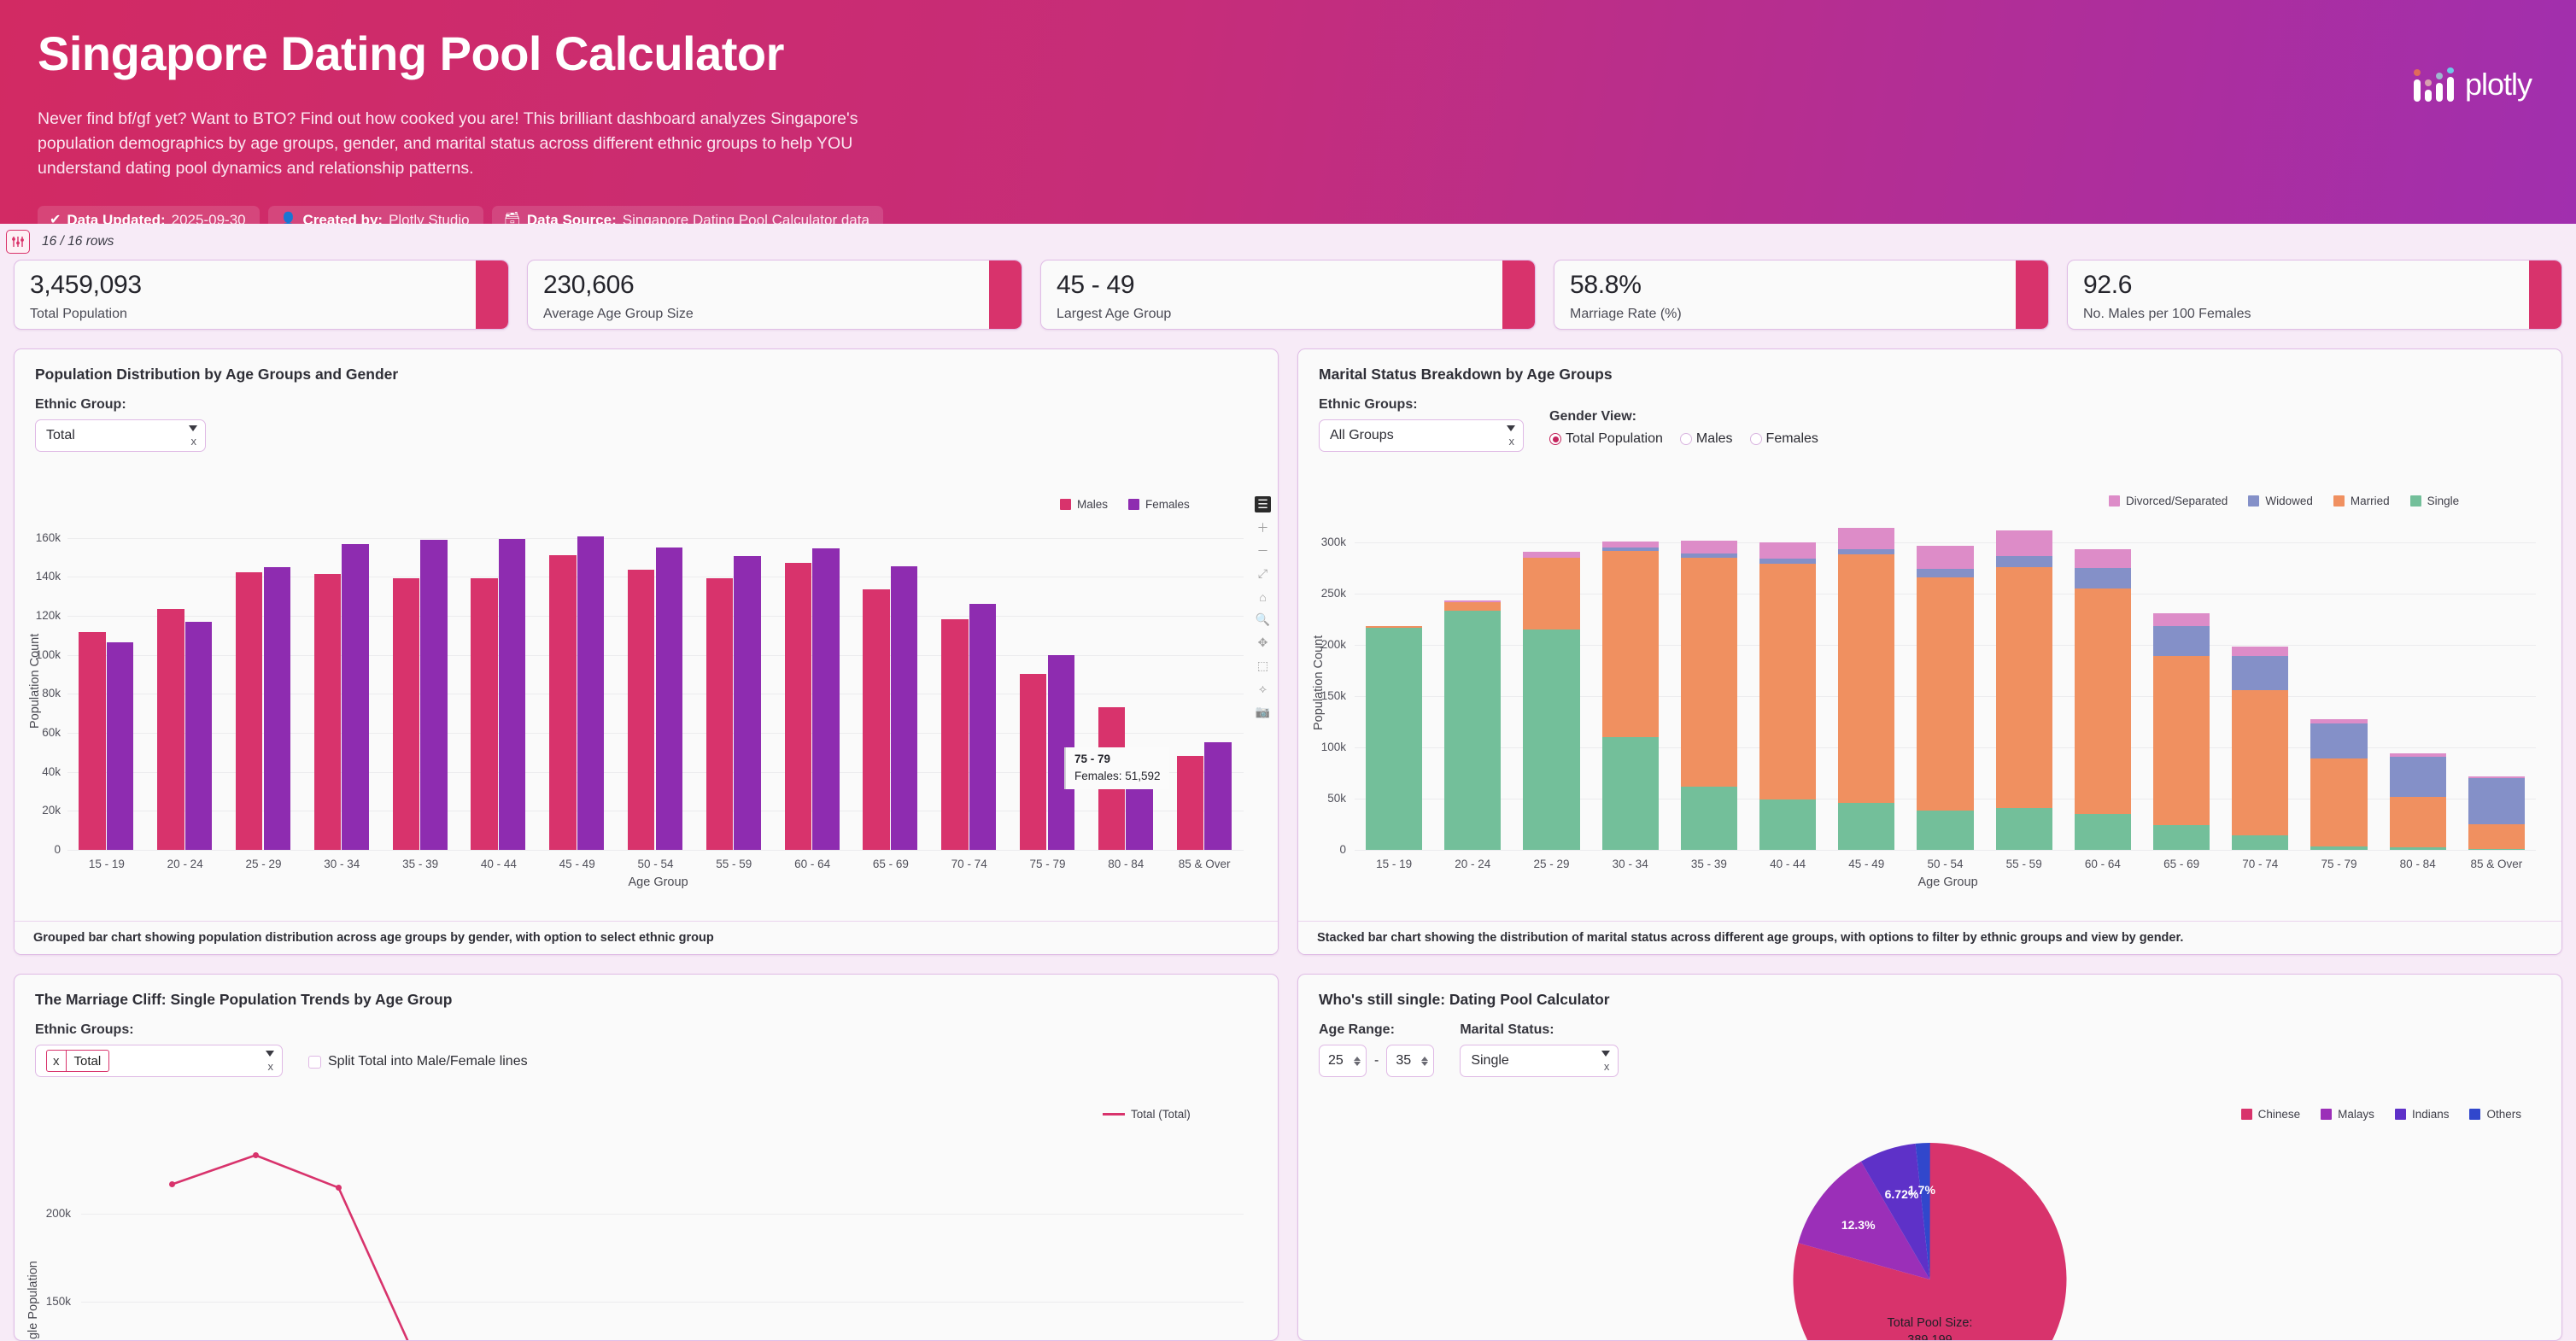  I want to click on radio-females: Females, so click(1783, 439).